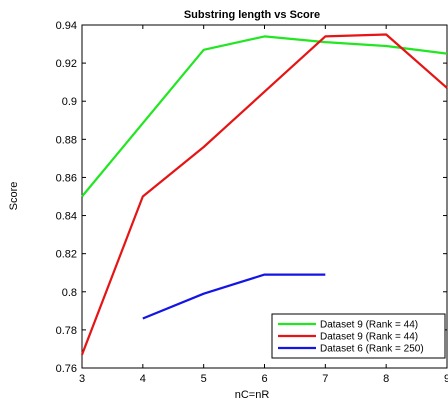 The image size is (448, 405). What do you see at coordinates (252, 395) in the screenshot?
I see `x-axis-title: nC=nR` at bounding box center [252, 395].